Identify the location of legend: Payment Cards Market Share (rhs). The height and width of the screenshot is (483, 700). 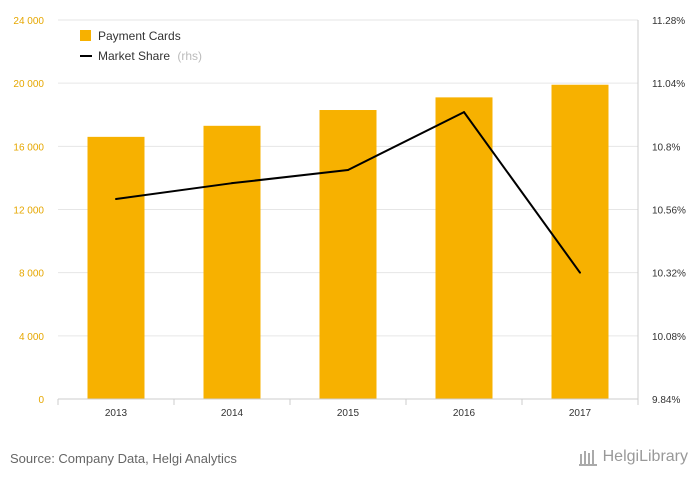
(141, 46).